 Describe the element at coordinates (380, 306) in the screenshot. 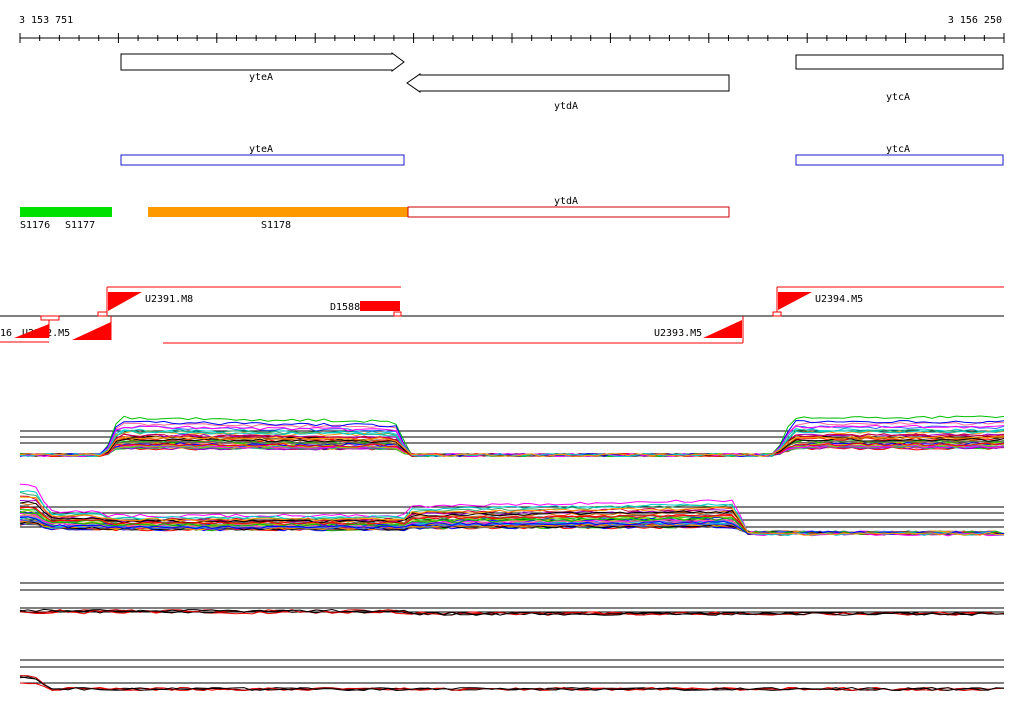

I see `feature-block-D1588` at that location.